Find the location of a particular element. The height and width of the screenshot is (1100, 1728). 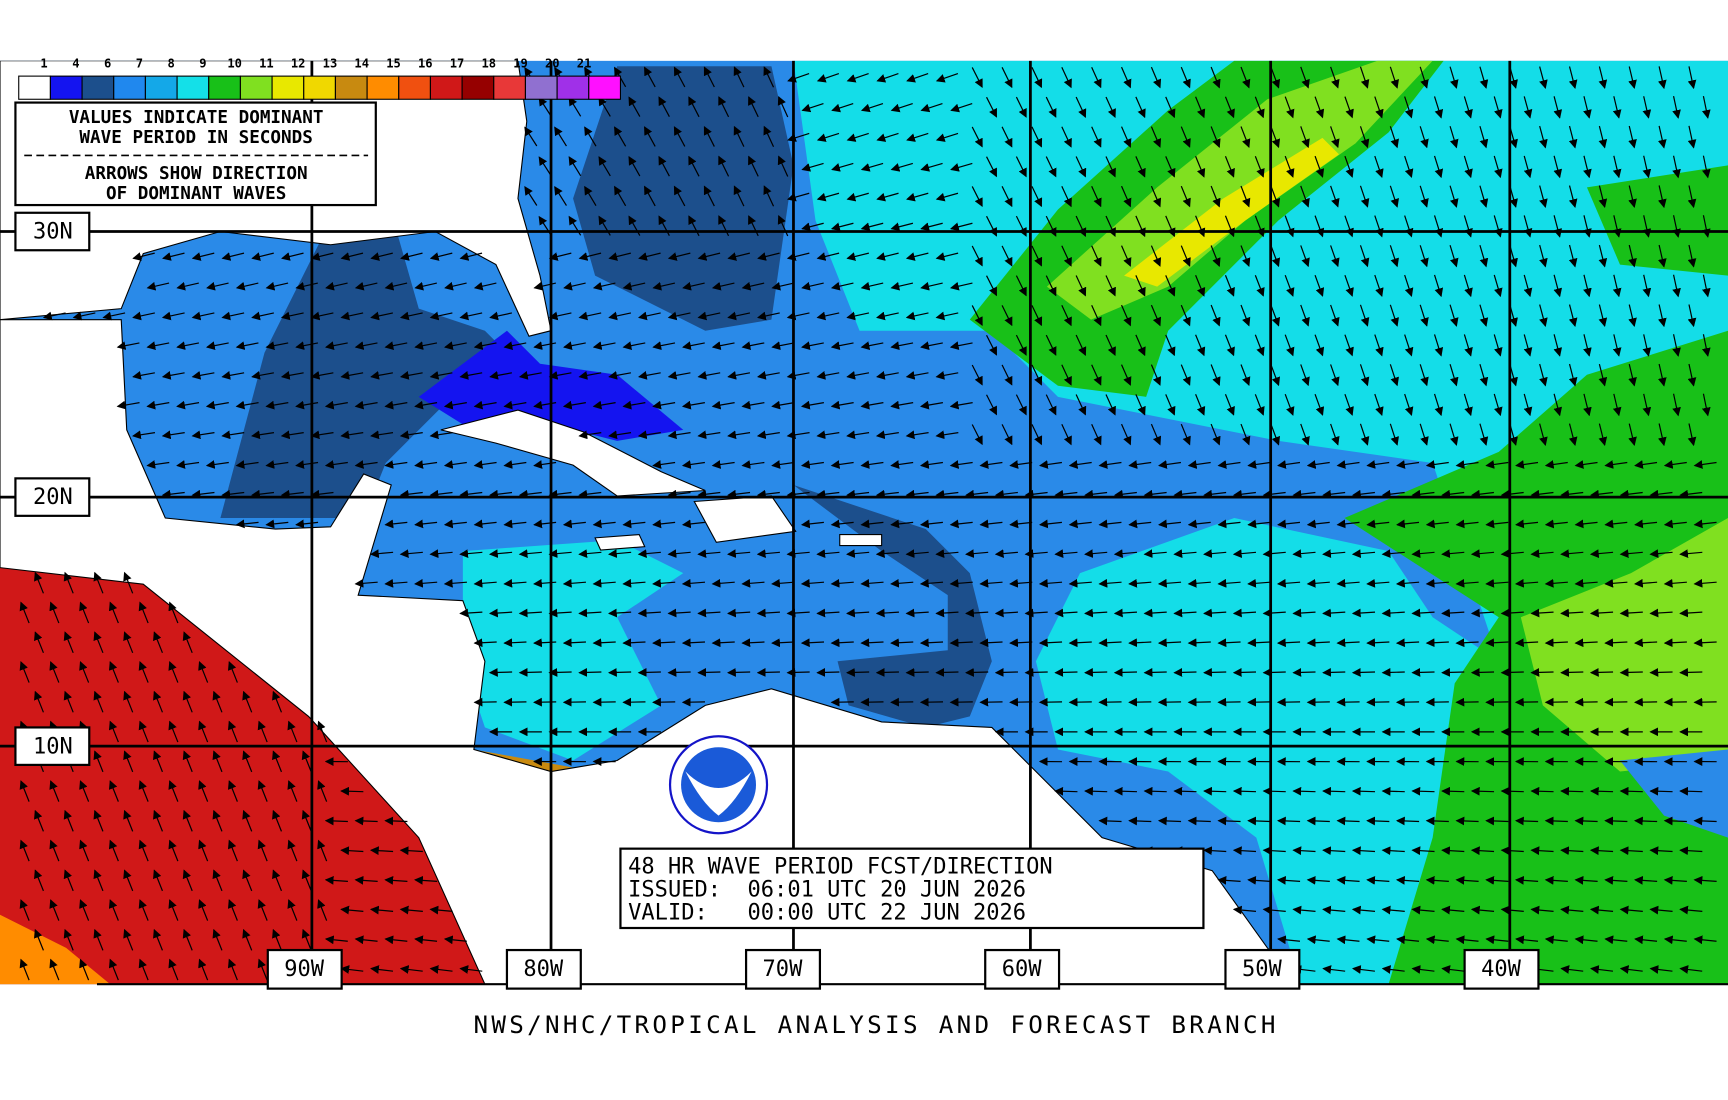

lat-label: 30N is located at coordinates (53, 232).